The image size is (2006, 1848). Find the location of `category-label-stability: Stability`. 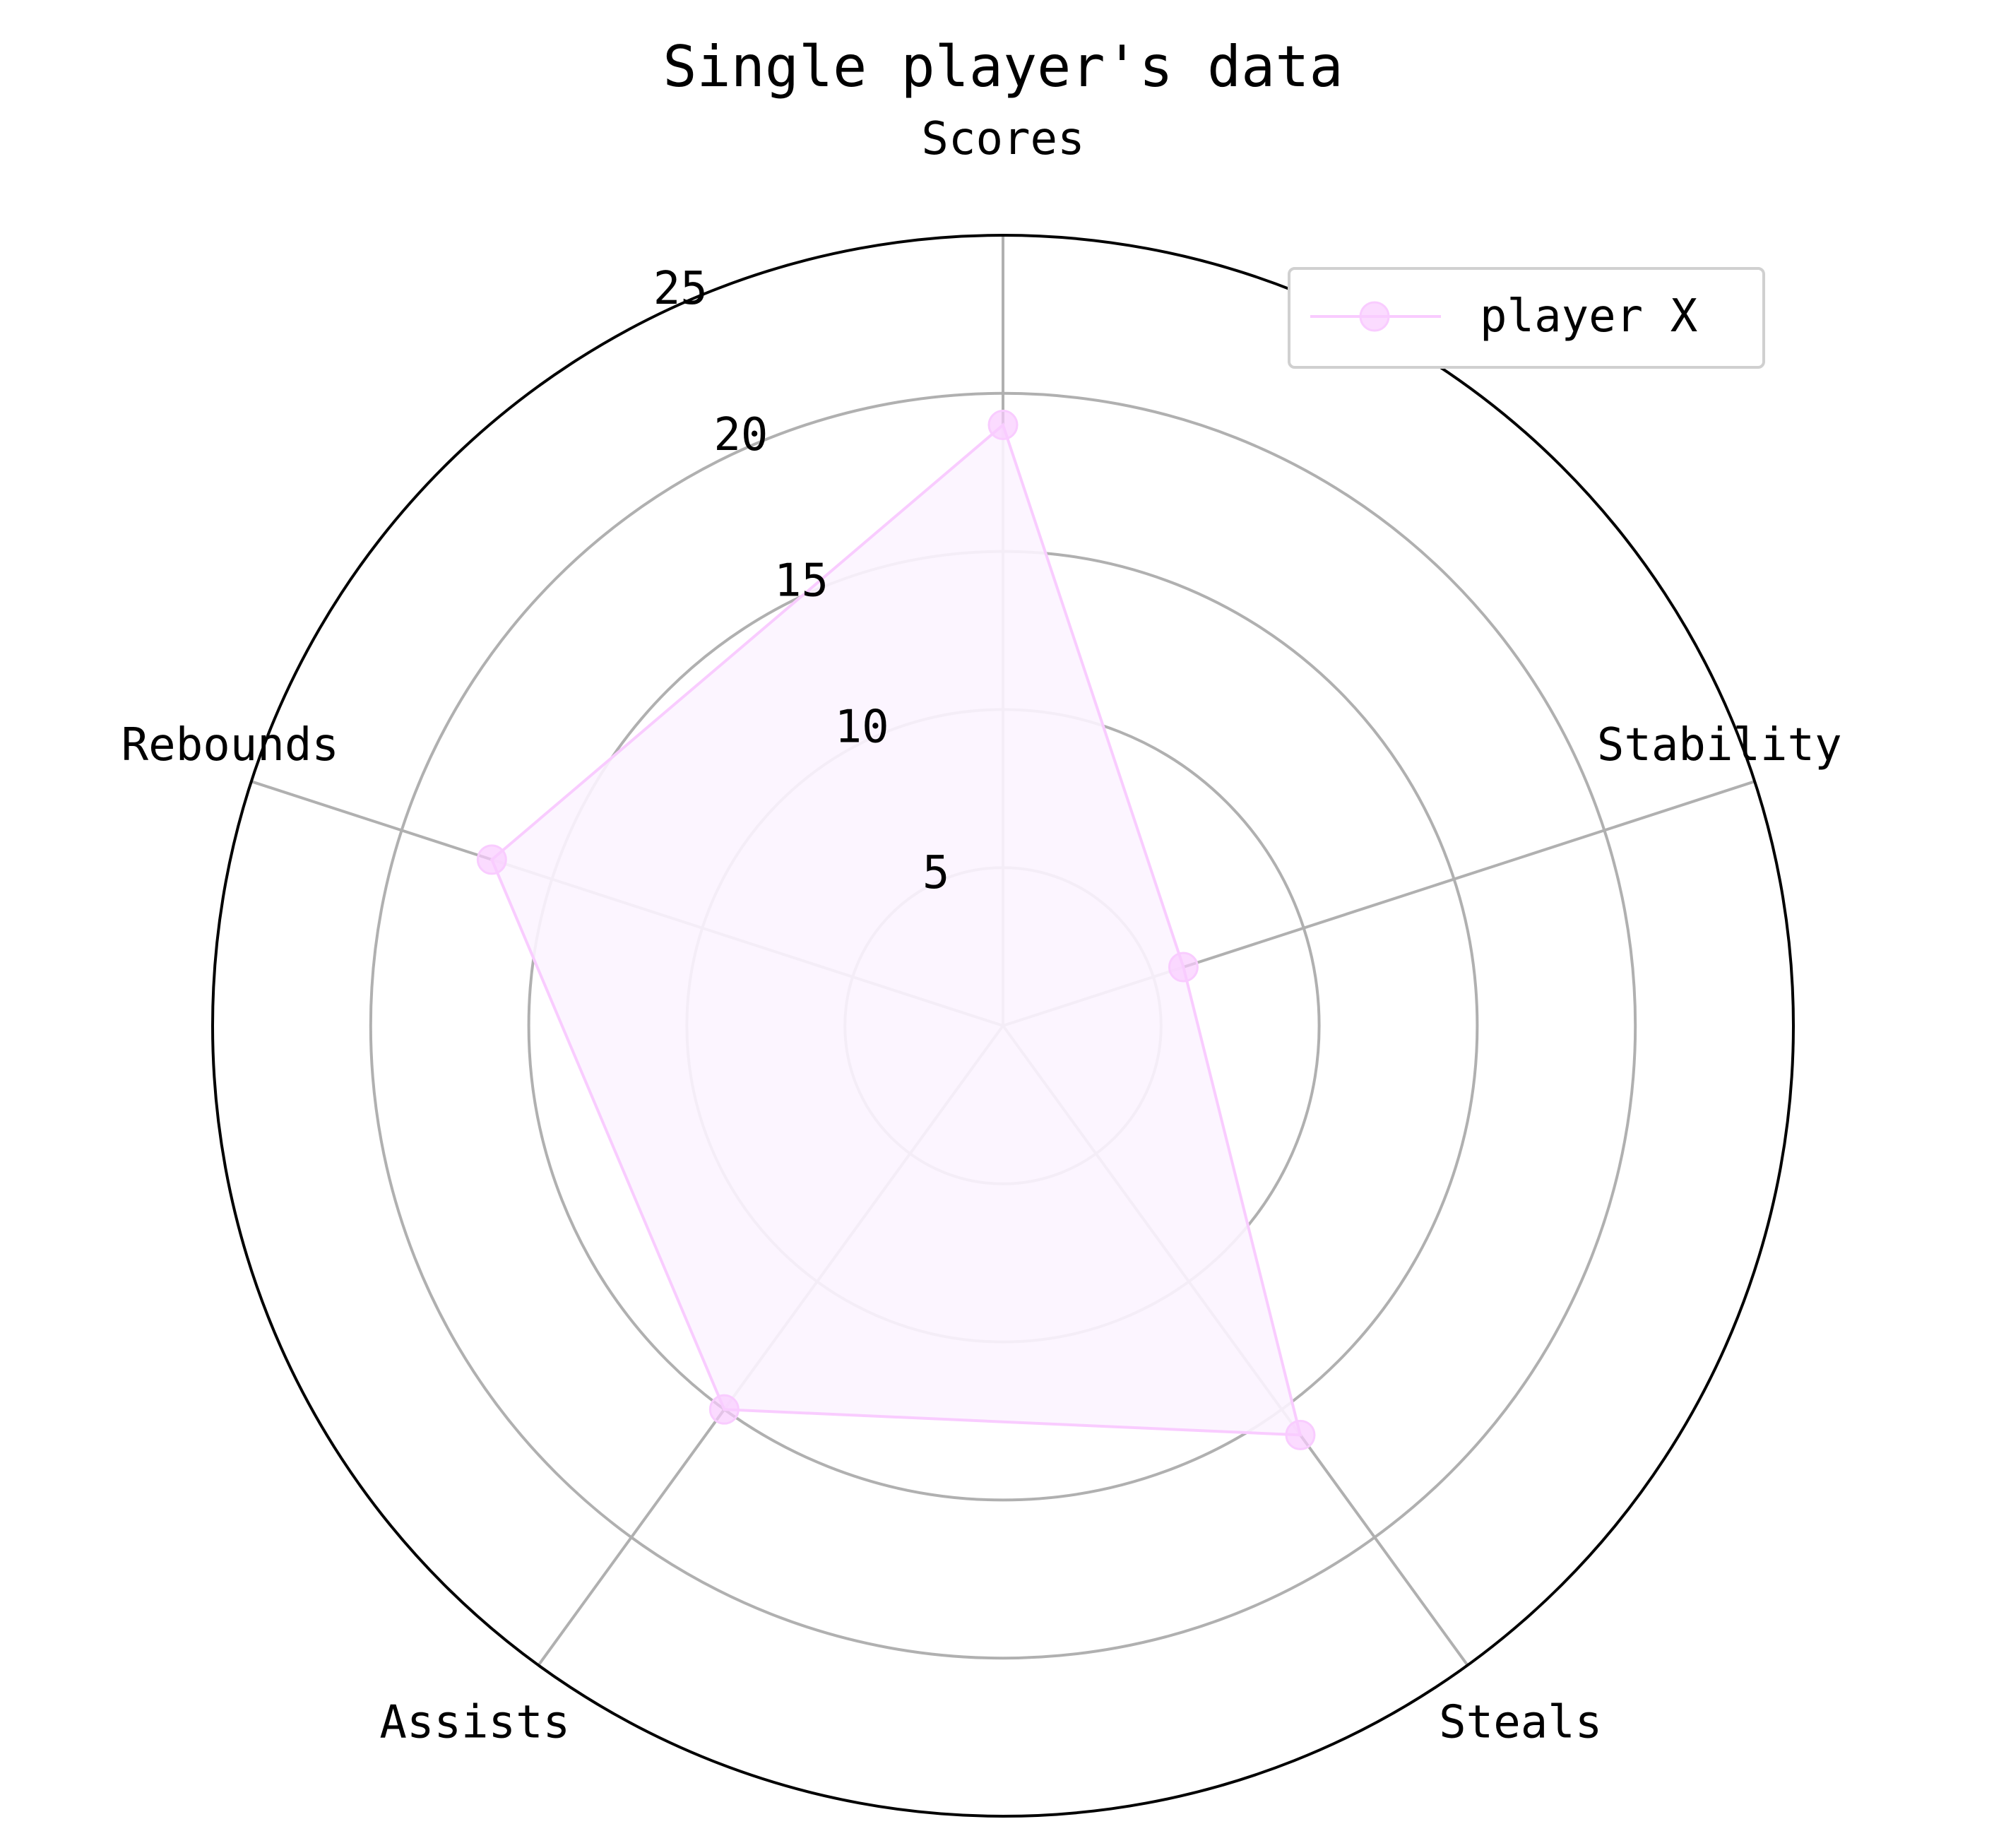

category-label-stability: Stability is located at coordinates (1719, 745).